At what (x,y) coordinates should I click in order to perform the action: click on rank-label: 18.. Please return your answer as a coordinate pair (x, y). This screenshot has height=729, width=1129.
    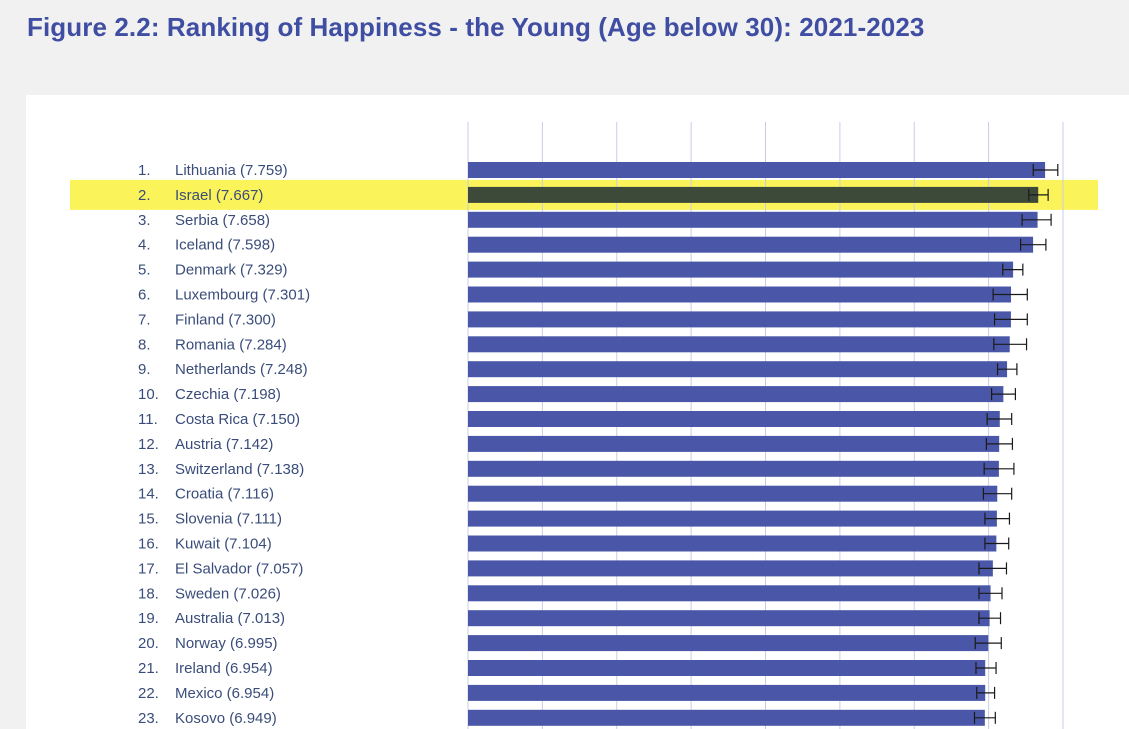
    Looking at the image, I should click on (148, 593).